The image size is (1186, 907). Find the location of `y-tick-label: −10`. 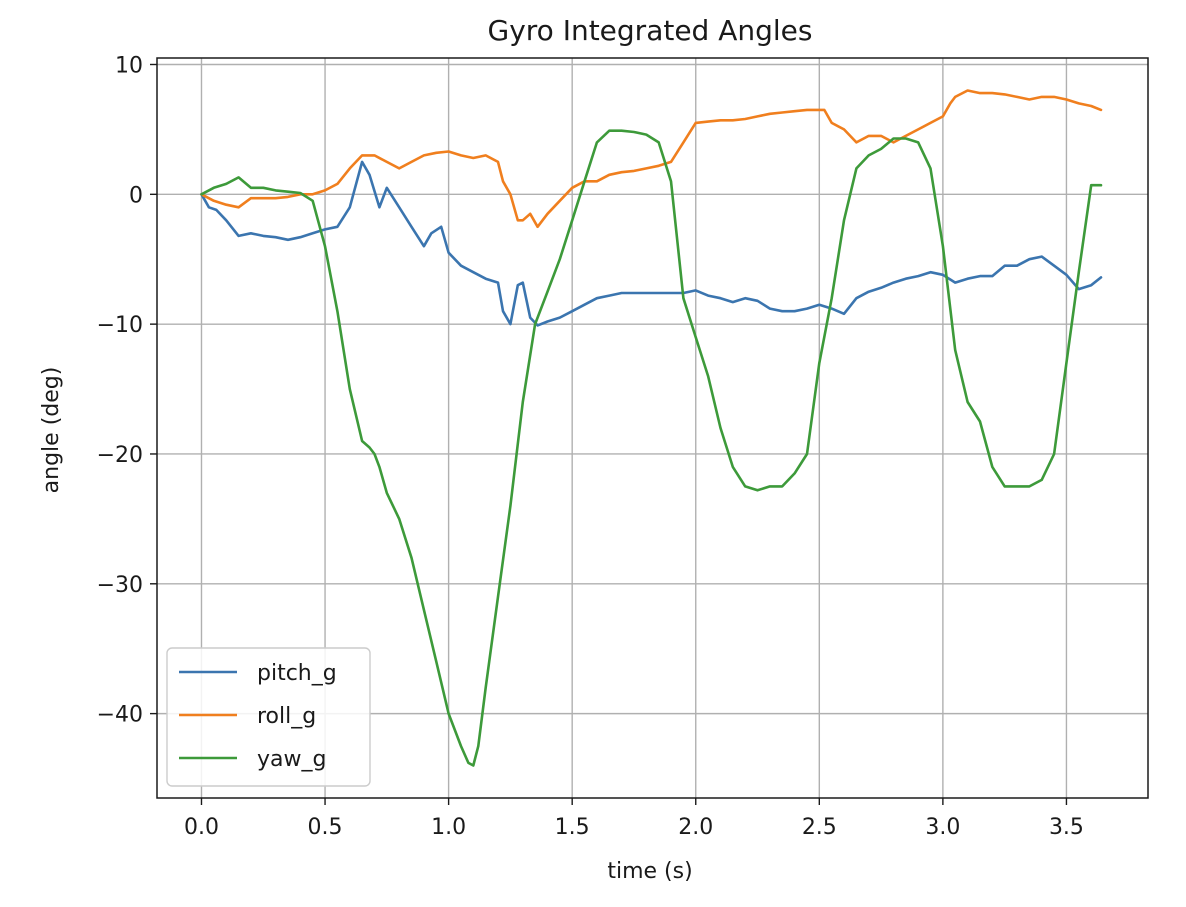

y-tick-label: −10 is located at coordinates (120, 325).